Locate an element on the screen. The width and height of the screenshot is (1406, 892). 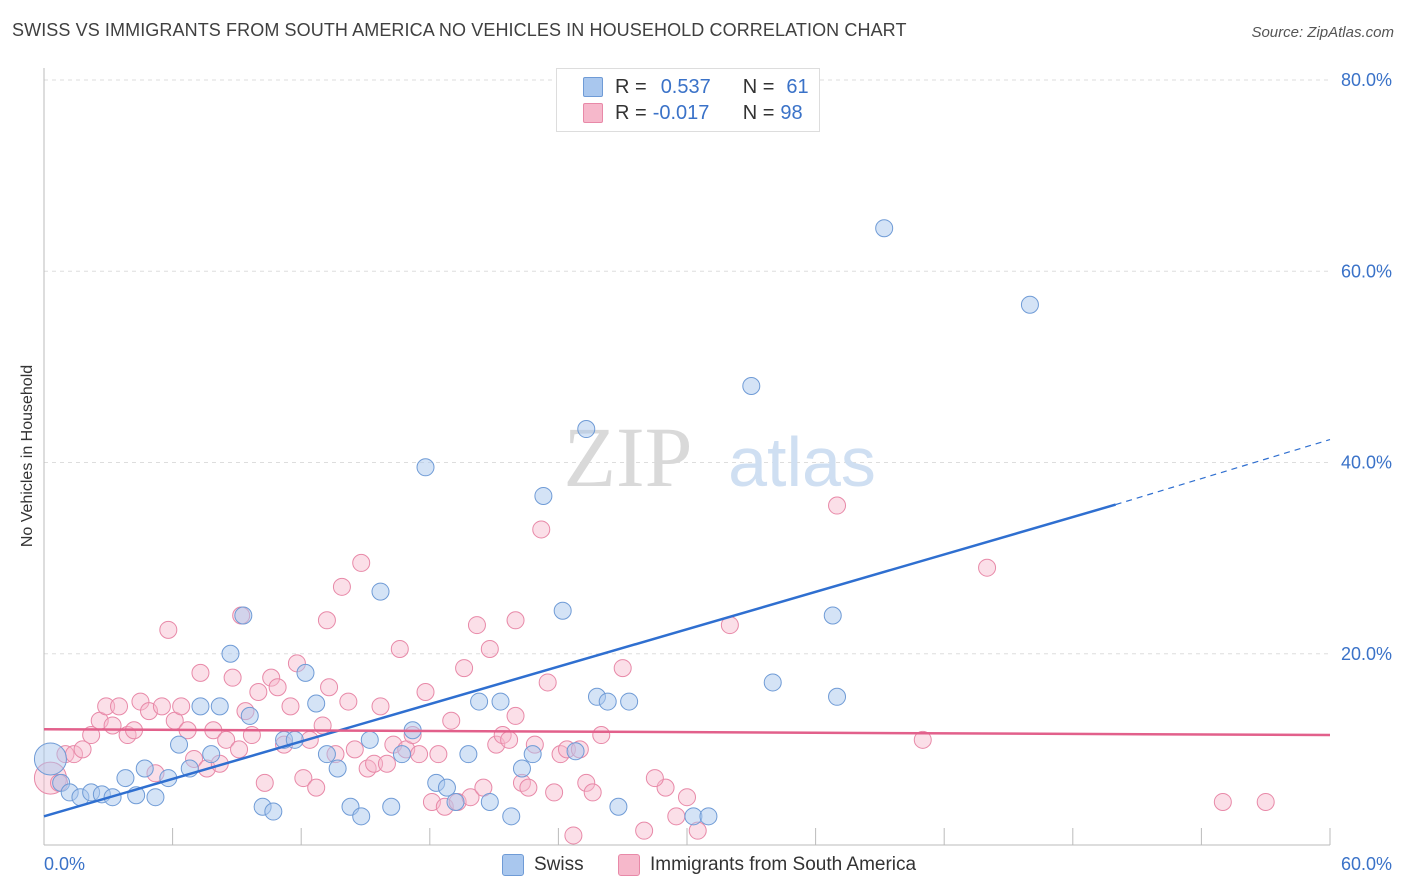
source-credit: Source: ZipAtlas.com is located at coordinates (1322, 32).